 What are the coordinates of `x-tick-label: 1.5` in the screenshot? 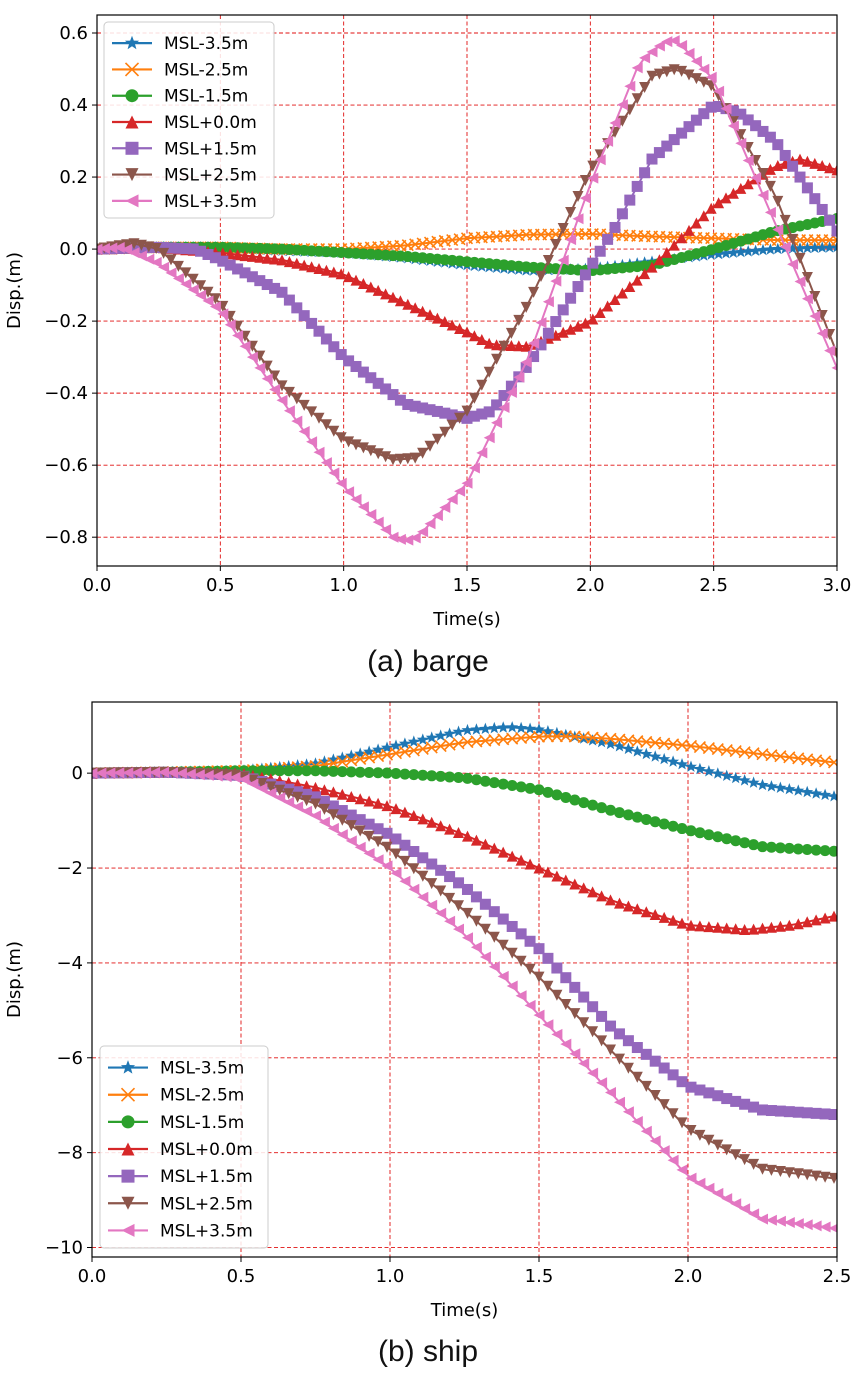 It's located at (539, 1276).